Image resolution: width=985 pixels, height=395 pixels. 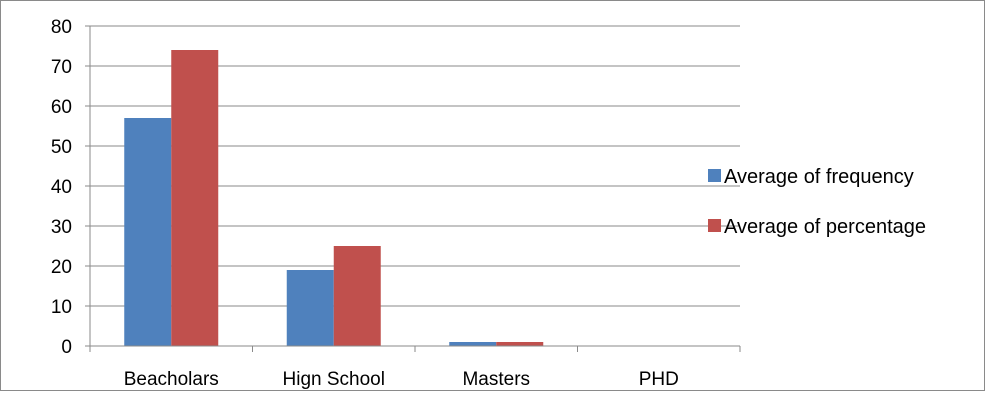 I want to click on y-tick-label: 10, so click(x=61, y=307).